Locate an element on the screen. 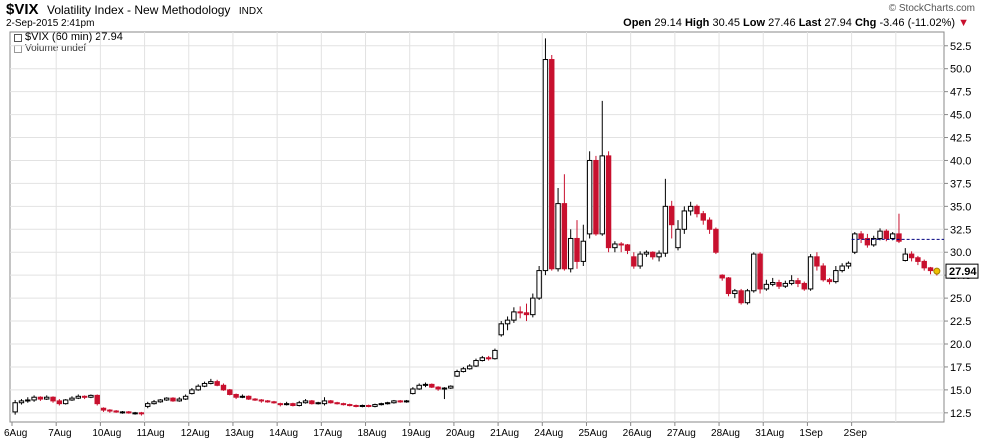 The width and height of the screenshot is (983, 442). x-tick-label: 21Aug is located at coordinates (504, 433).